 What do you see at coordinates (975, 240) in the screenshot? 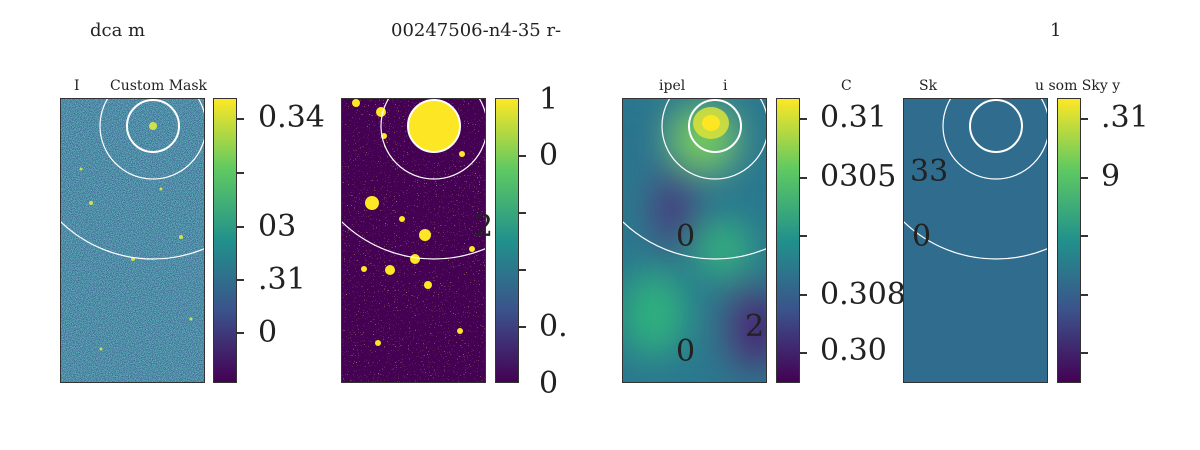
I see `panel4-image` at bounding box center [975, 240].